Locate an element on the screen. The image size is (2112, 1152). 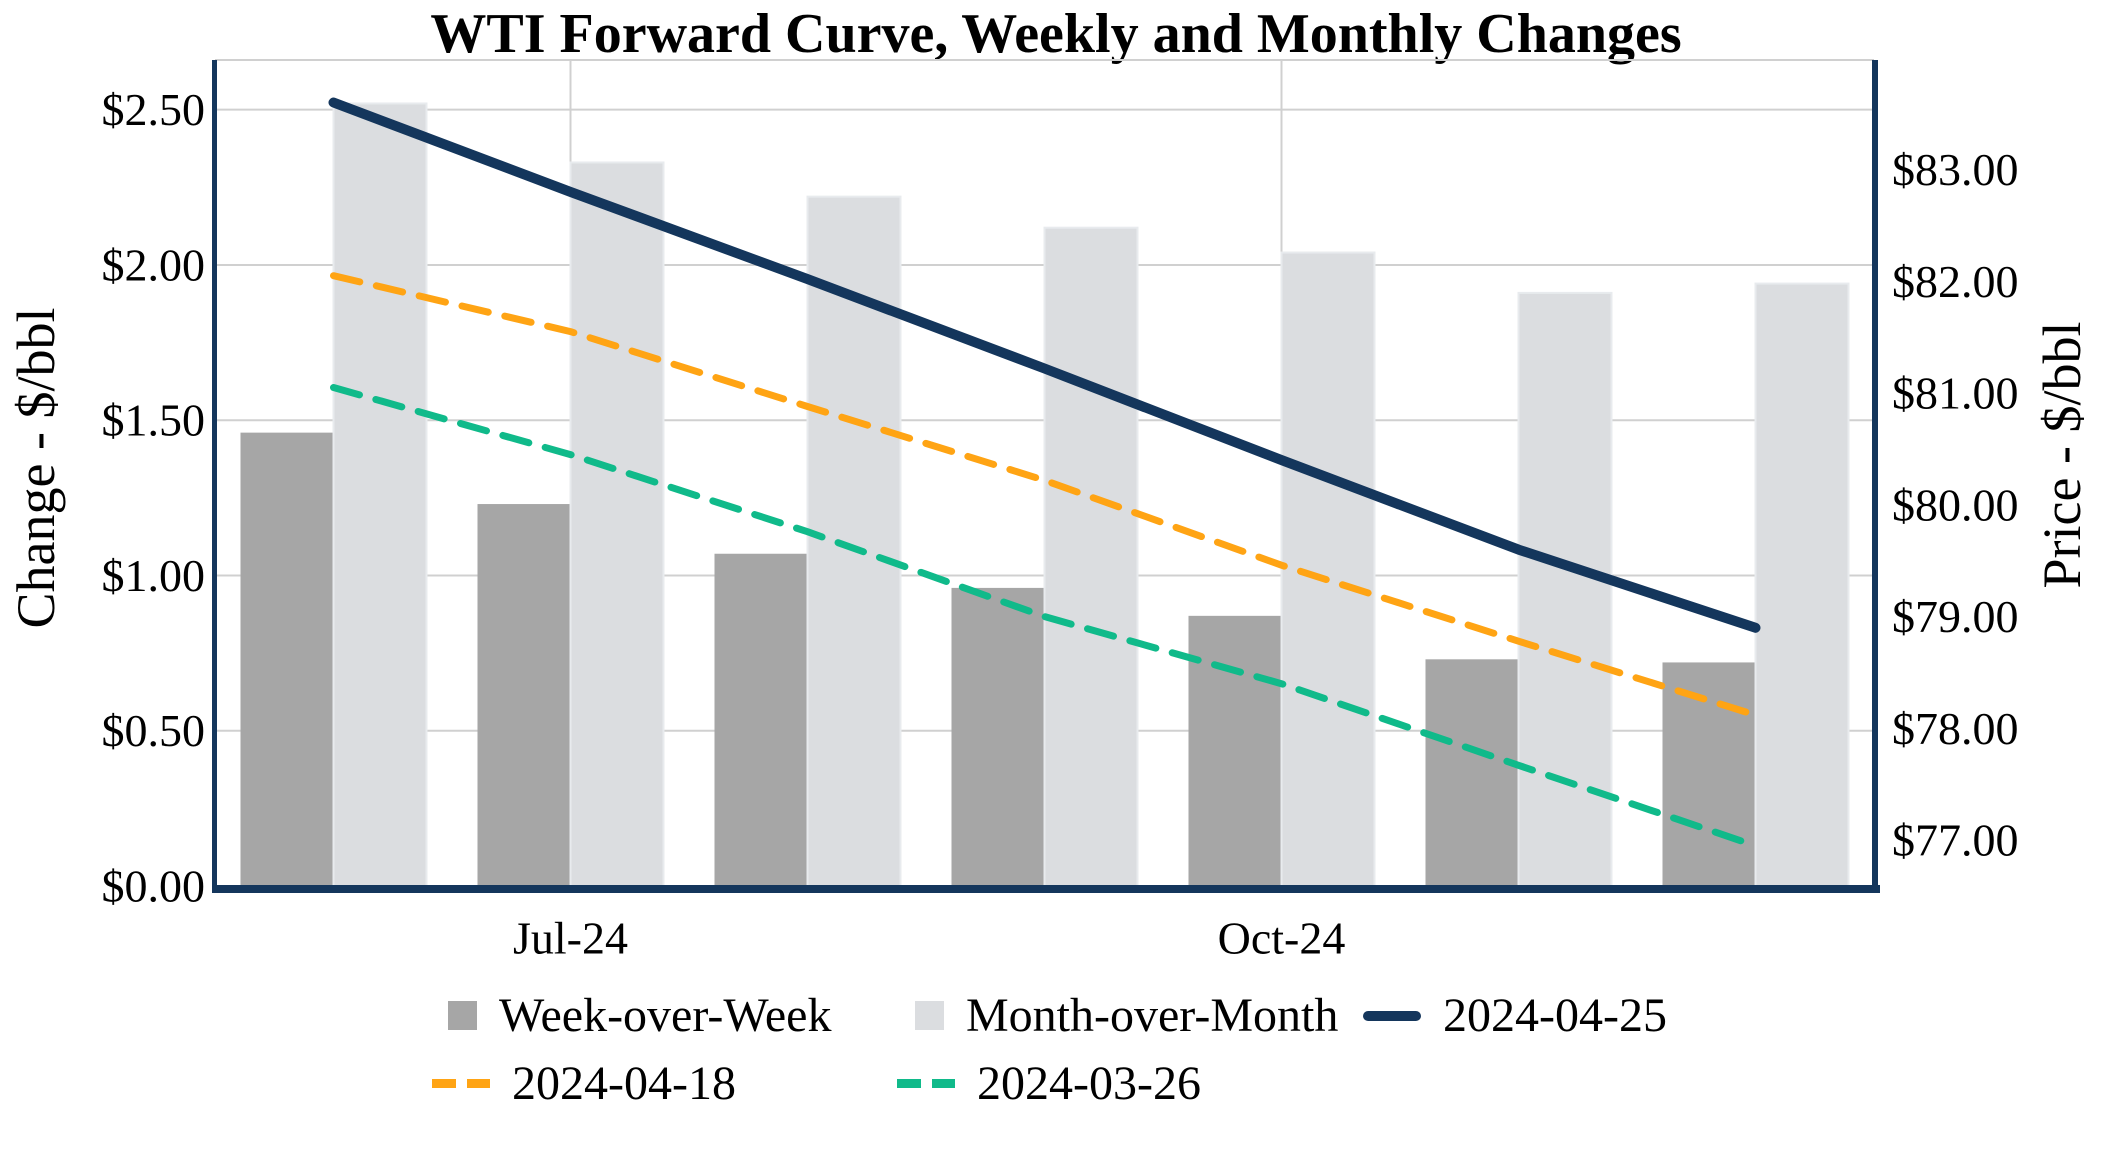
legend-label: Month-over-Month is located at coordinates (1152, 1015).